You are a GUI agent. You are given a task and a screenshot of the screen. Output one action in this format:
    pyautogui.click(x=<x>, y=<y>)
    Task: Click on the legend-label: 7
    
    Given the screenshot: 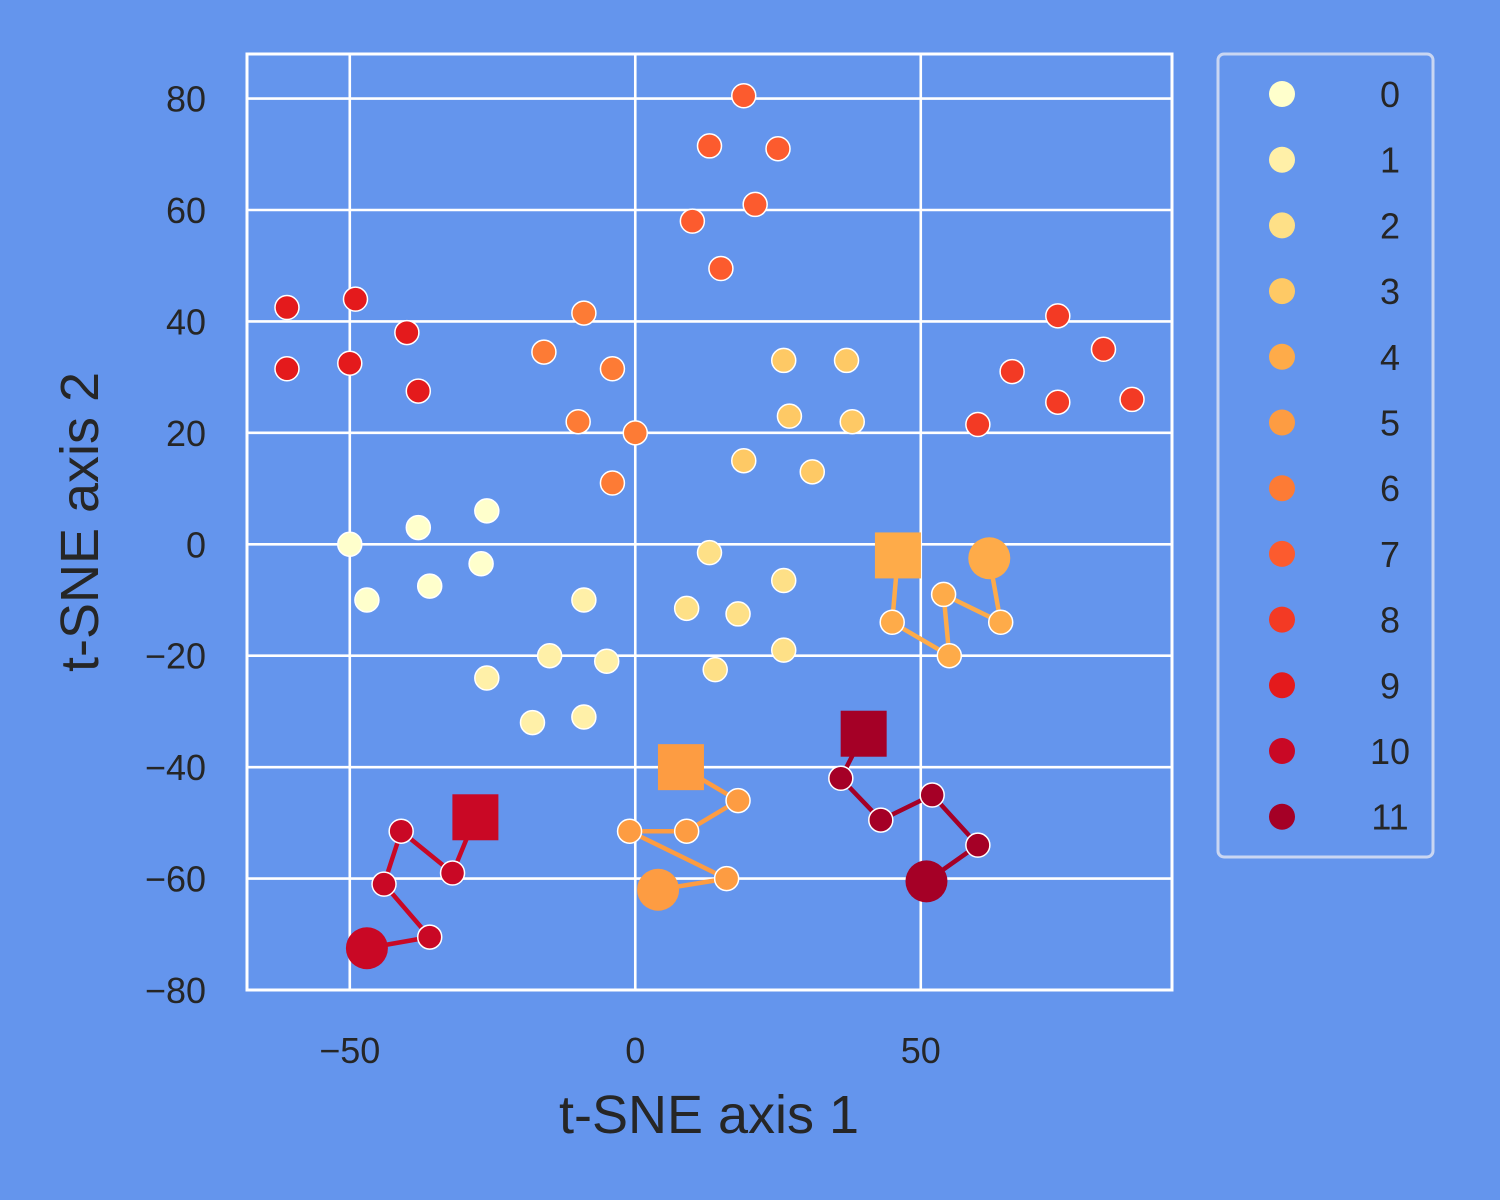 What is the action you would take?
    pyautogui.click(x=1390, y=554)
    